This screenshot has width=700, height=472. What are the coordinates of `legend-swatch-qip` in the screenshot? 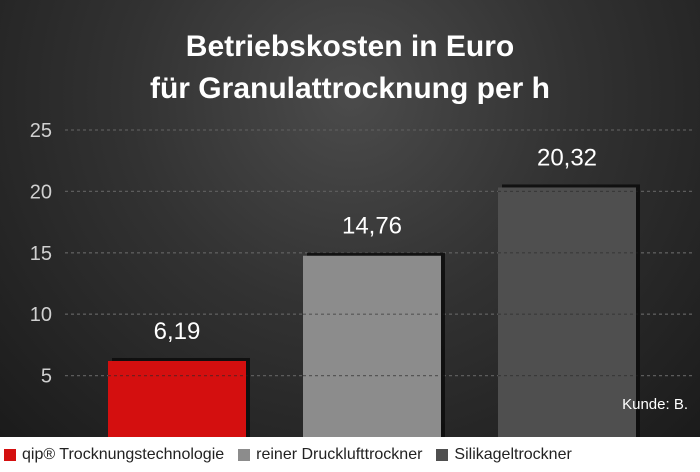 It's located at (10, 454).